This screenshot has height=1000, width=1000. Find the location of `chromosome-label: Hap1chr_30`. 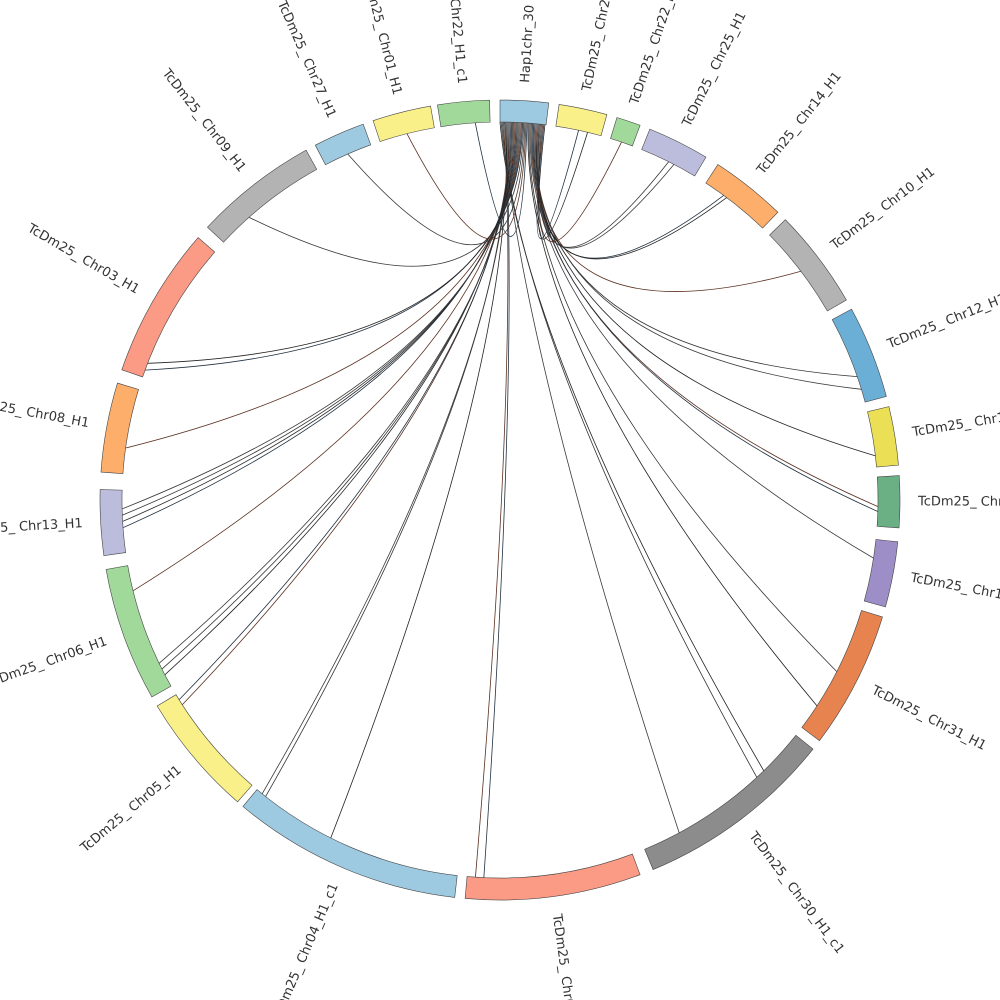

chromosome-label: Hap1chr_30 is located at coordinates (528, 43).